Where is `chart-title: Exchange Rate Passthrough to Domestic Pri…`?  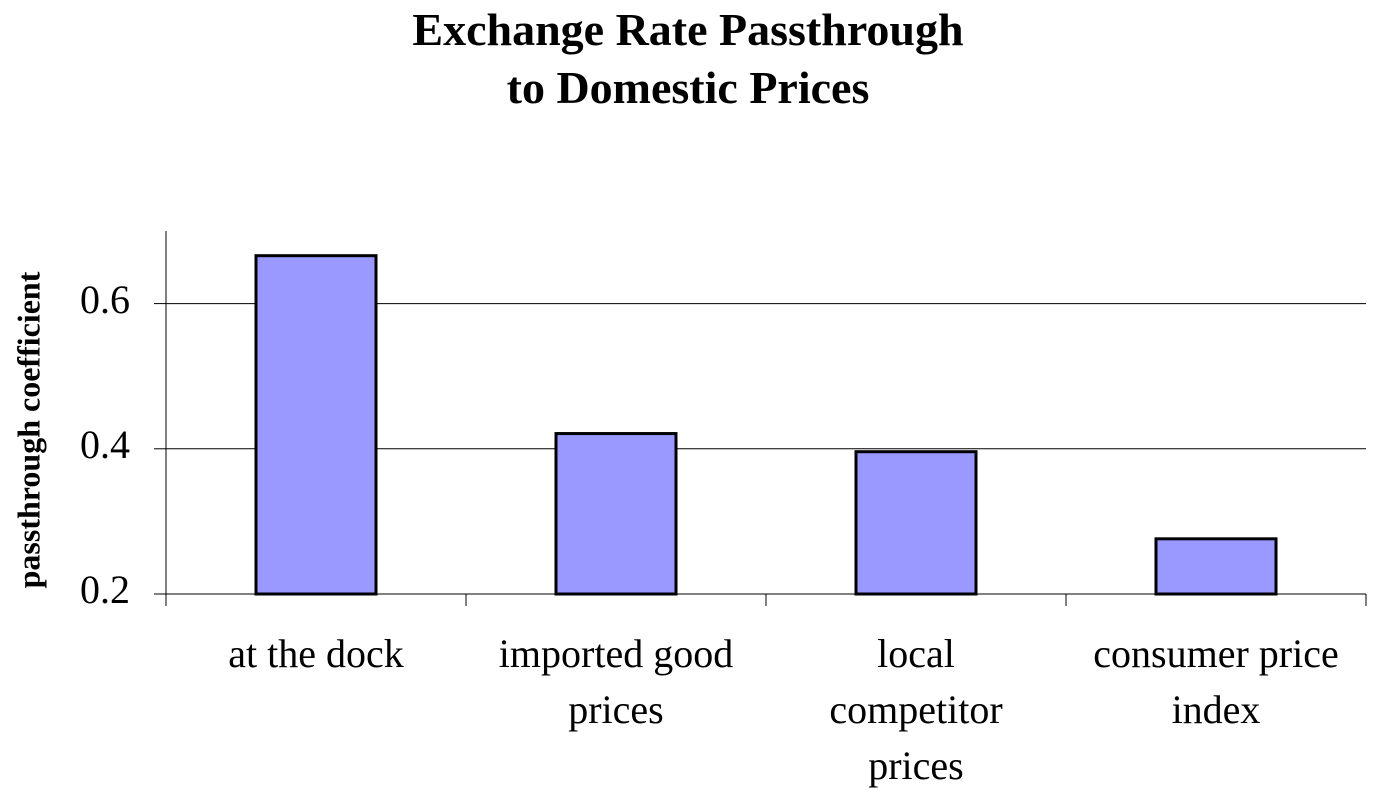 chart-title: Exchange Rate Passthrough to Domestic Pri… is located at coordinates (687, 58).